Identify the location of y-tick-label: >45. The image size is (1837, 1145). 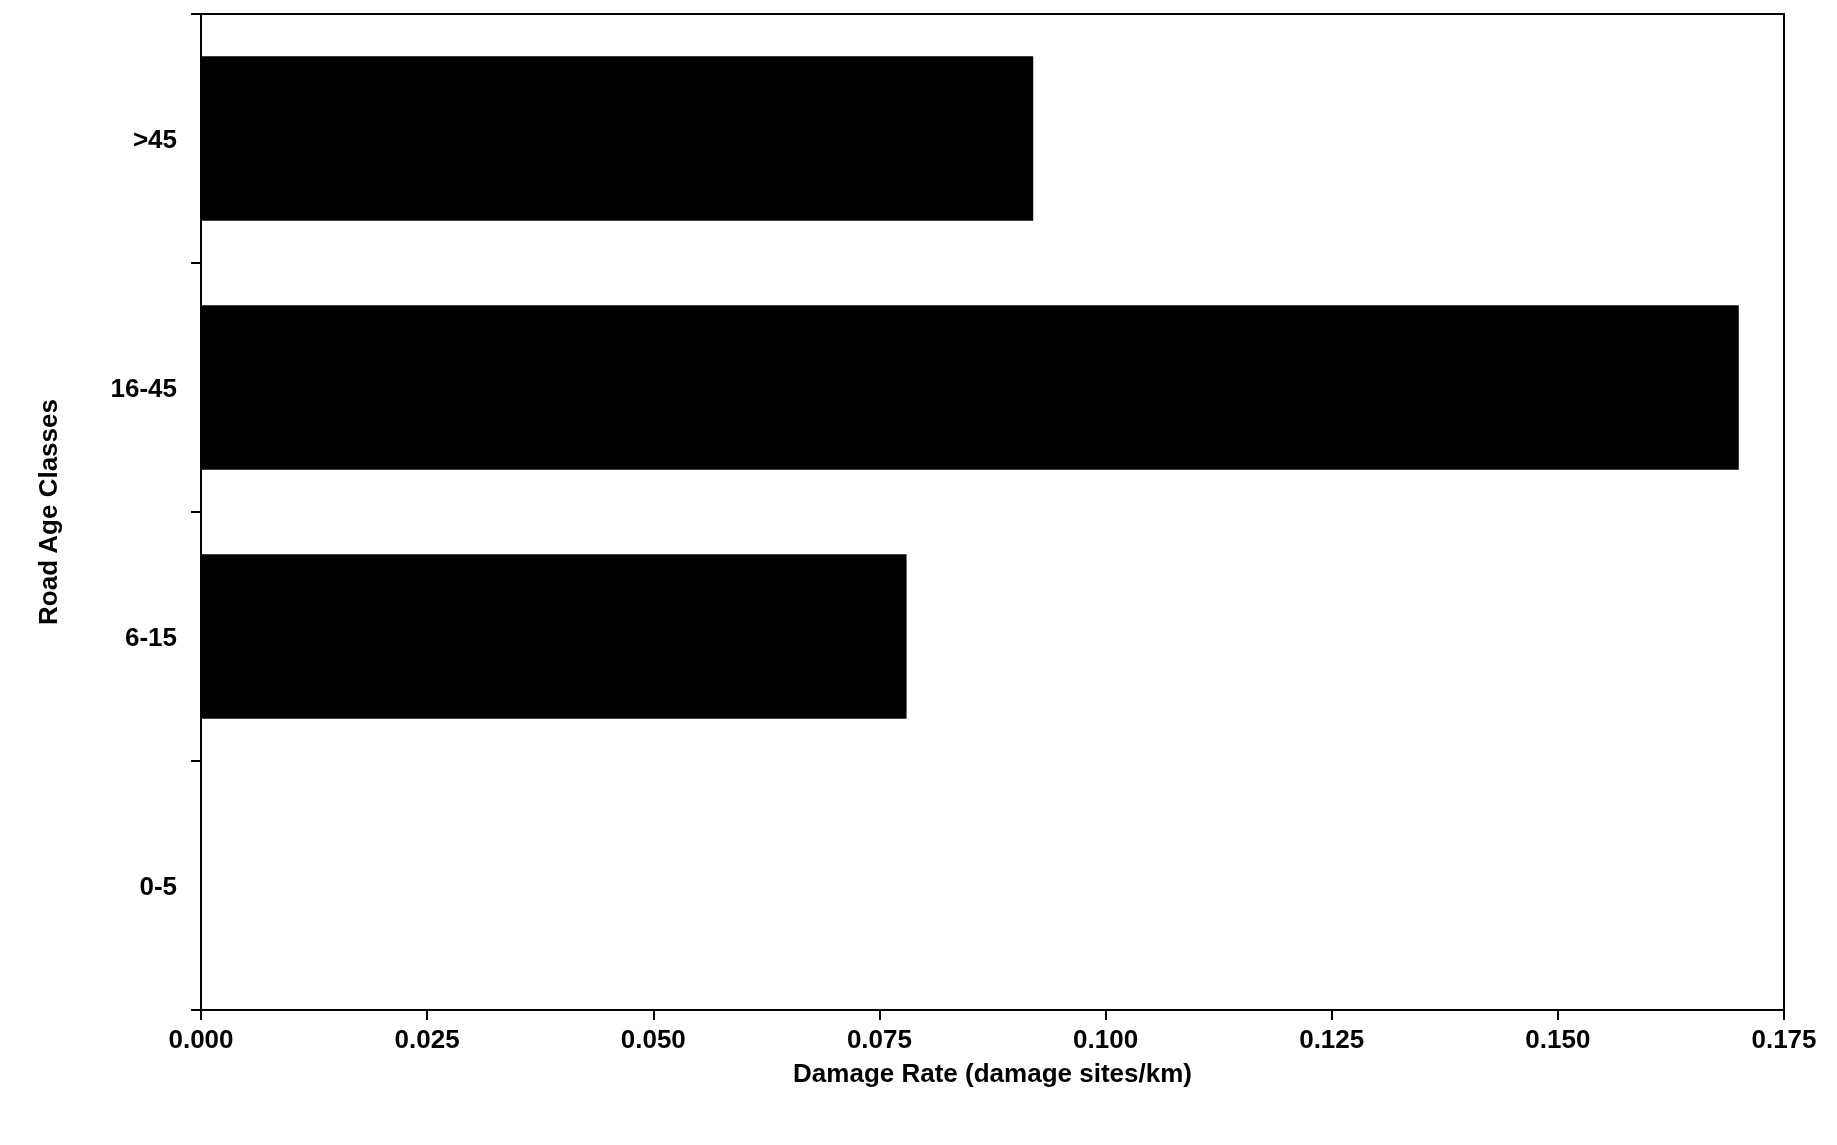
(154, 138).